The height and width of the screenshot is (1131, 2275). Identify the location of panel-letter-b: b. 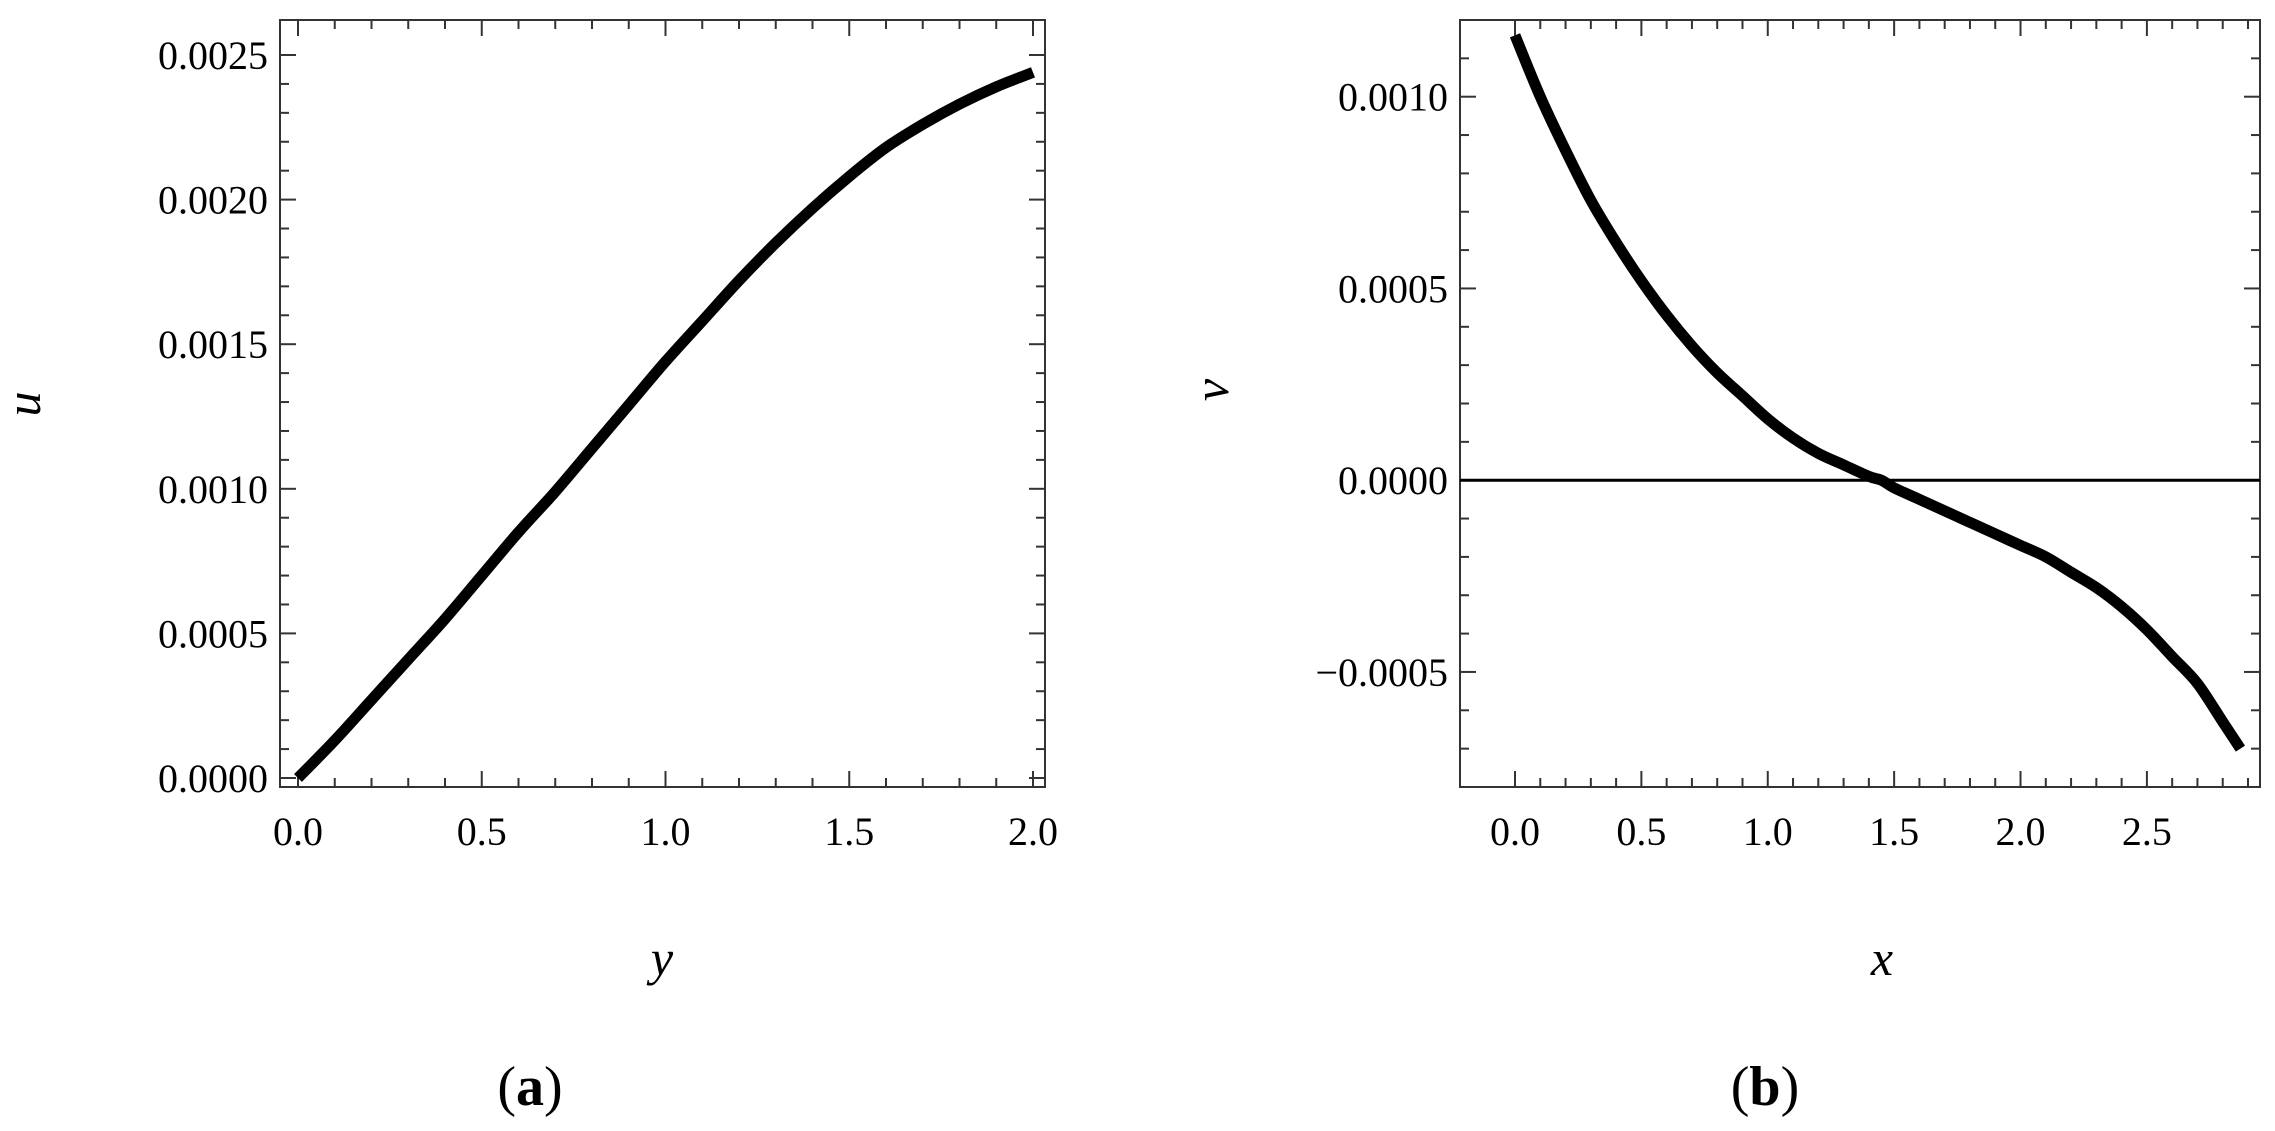
(1764, 1087).